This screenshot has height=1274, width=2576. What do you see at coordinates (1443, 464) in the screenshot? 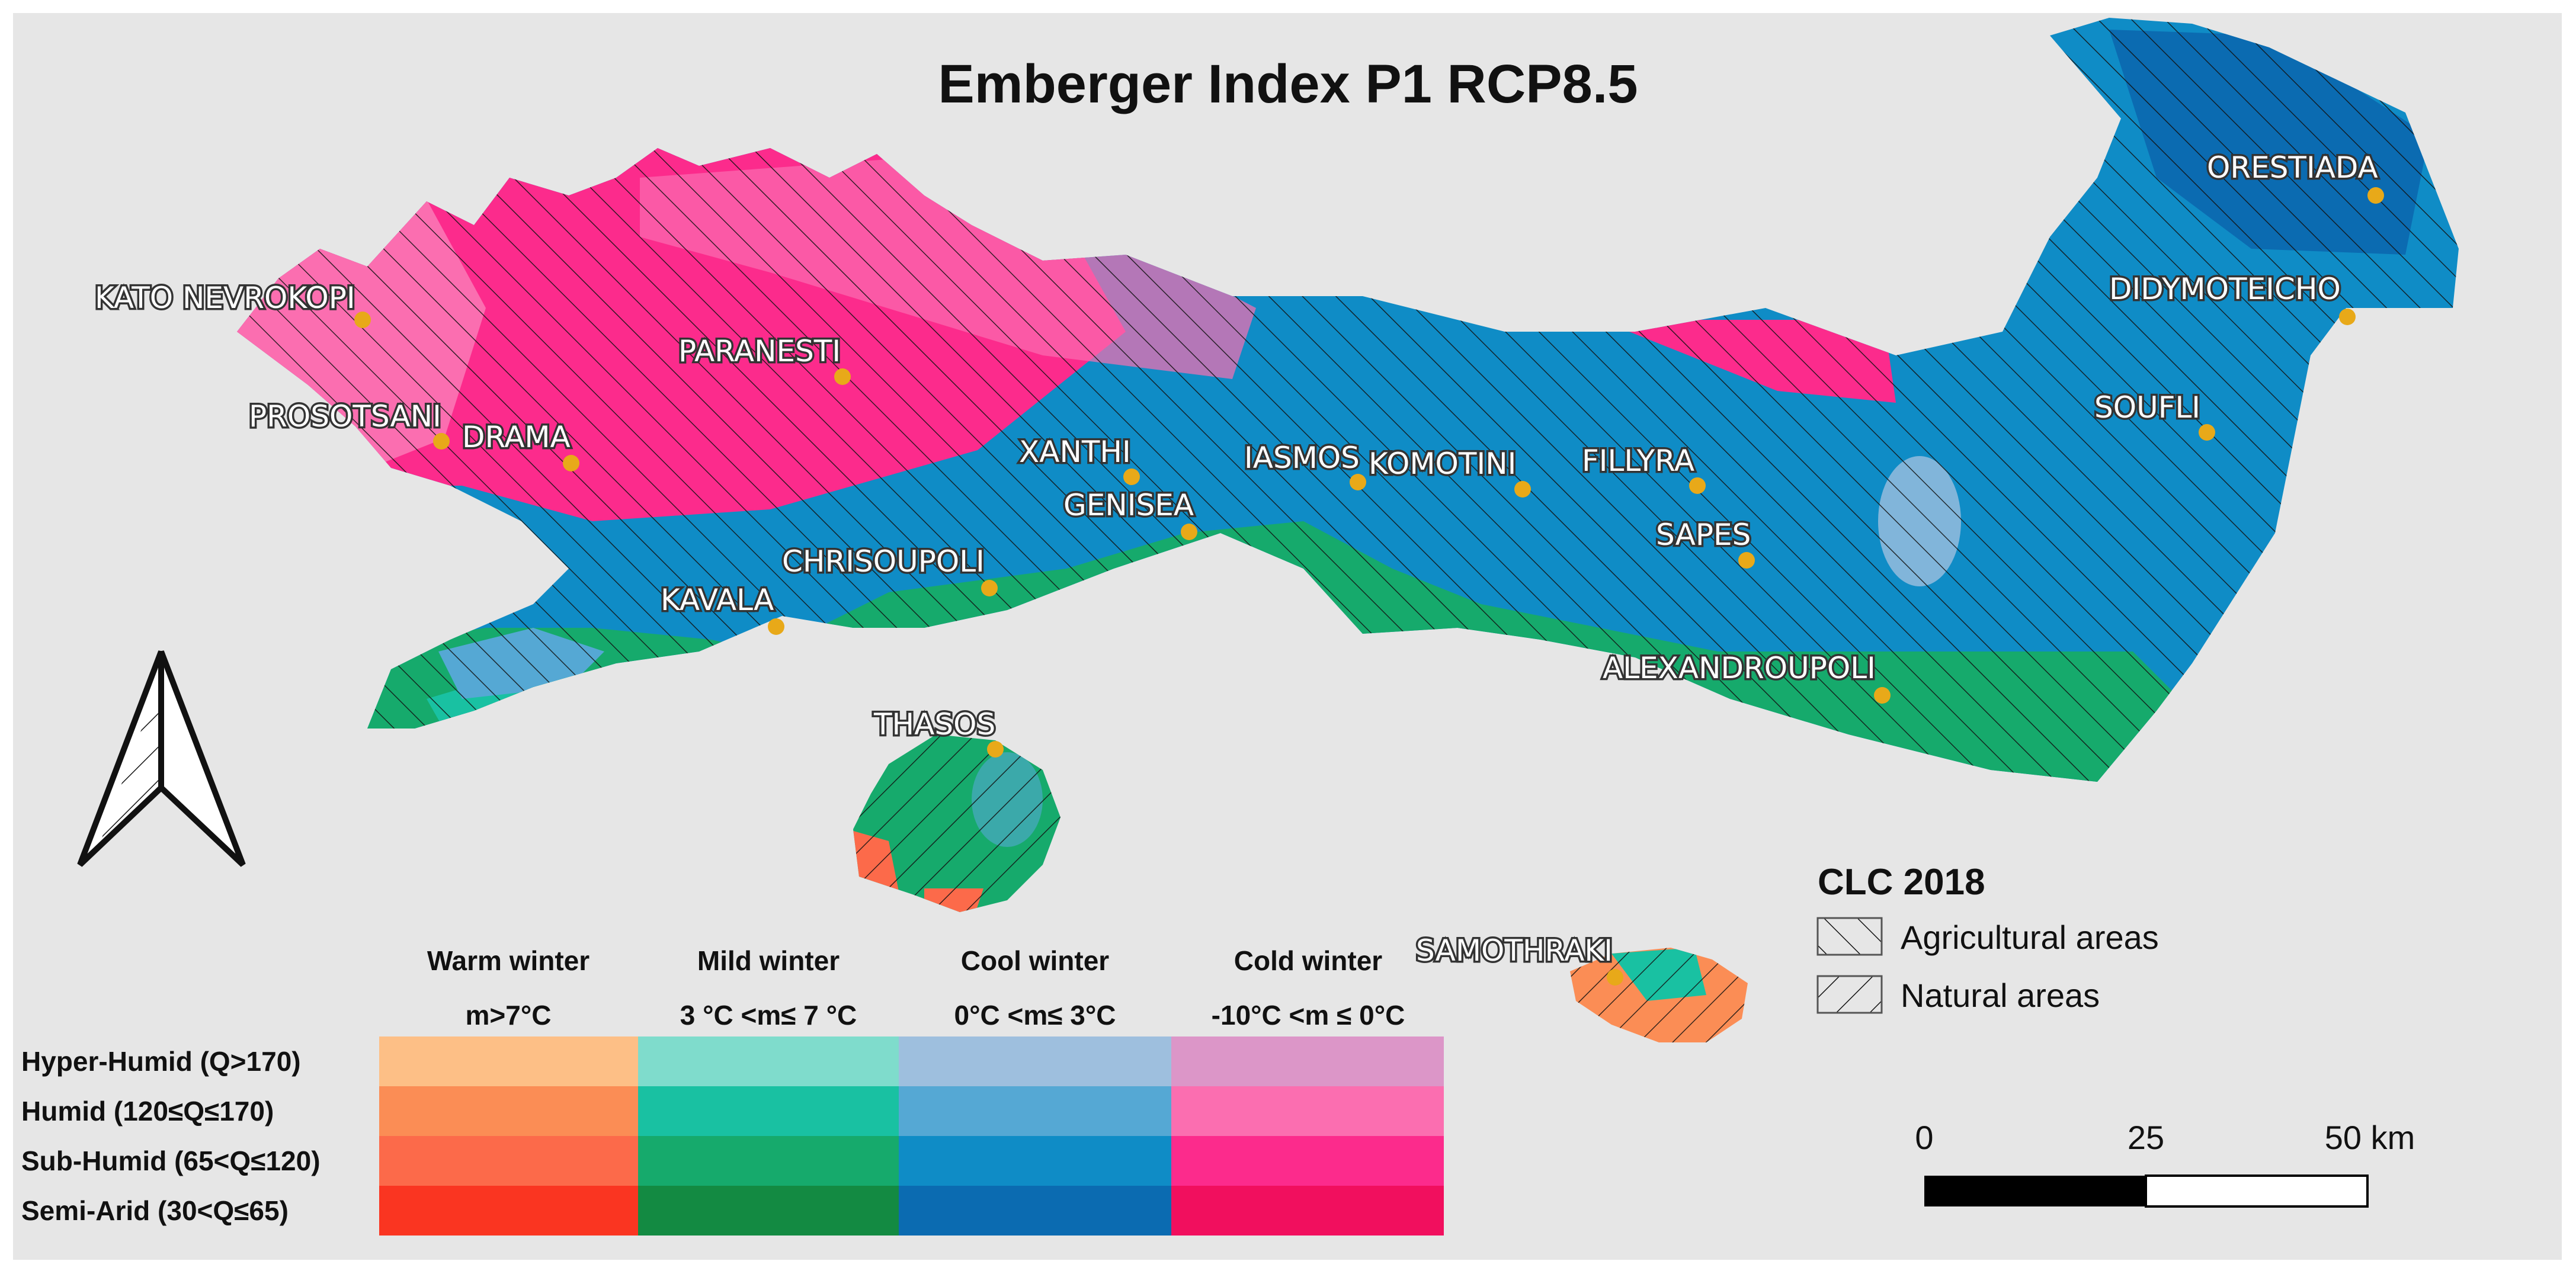
I see `city-label: KOMOTINI` at bounding box center [1443, 464].